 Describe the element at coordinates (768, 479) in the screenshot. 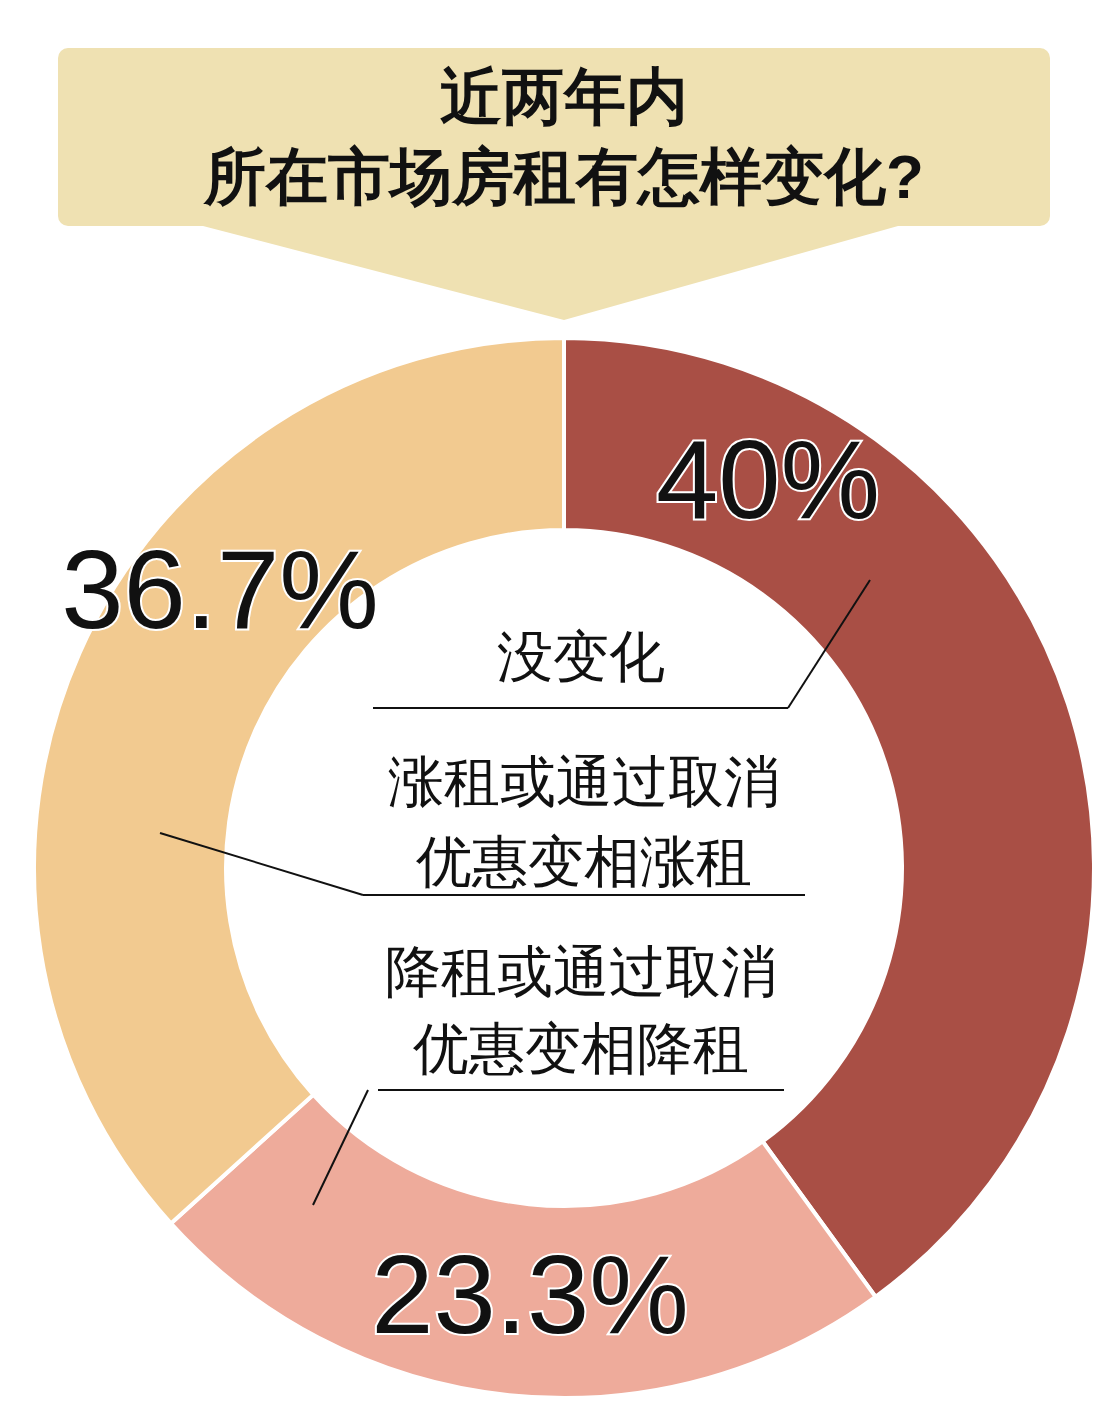

I see `data-label: 40%` at that location.